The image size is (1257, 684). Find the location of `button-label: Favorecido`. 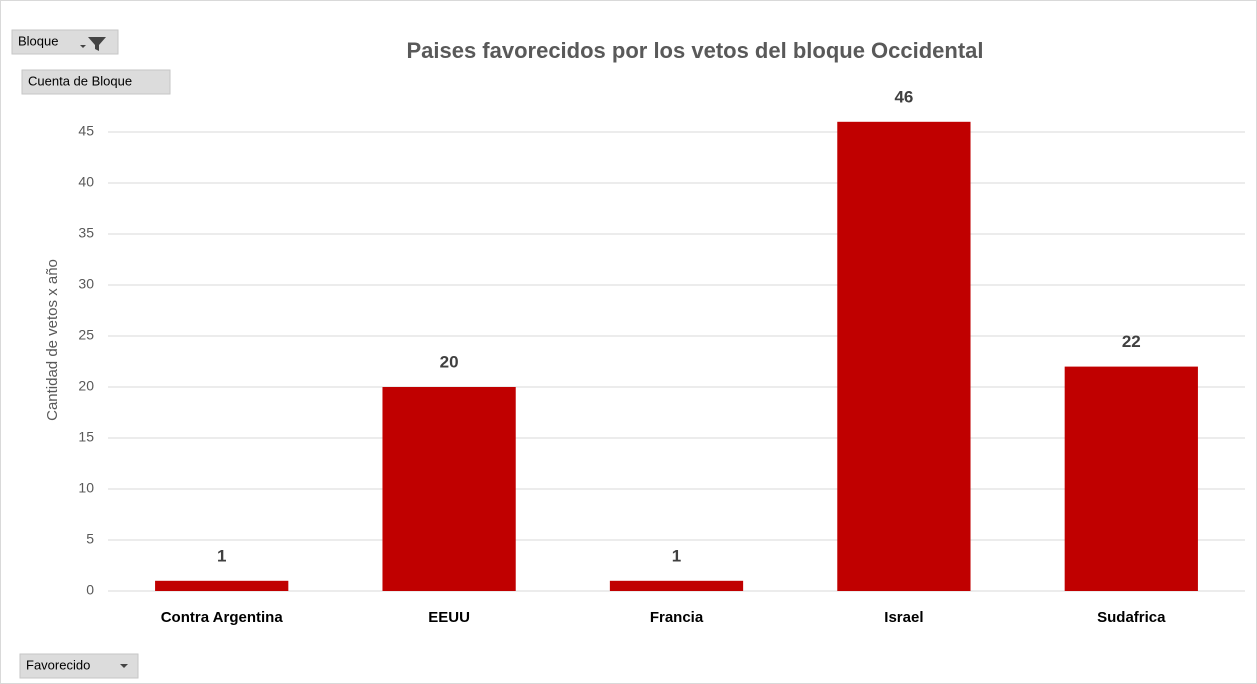

button-label: Favorecido is located at coordinates (58, 664).